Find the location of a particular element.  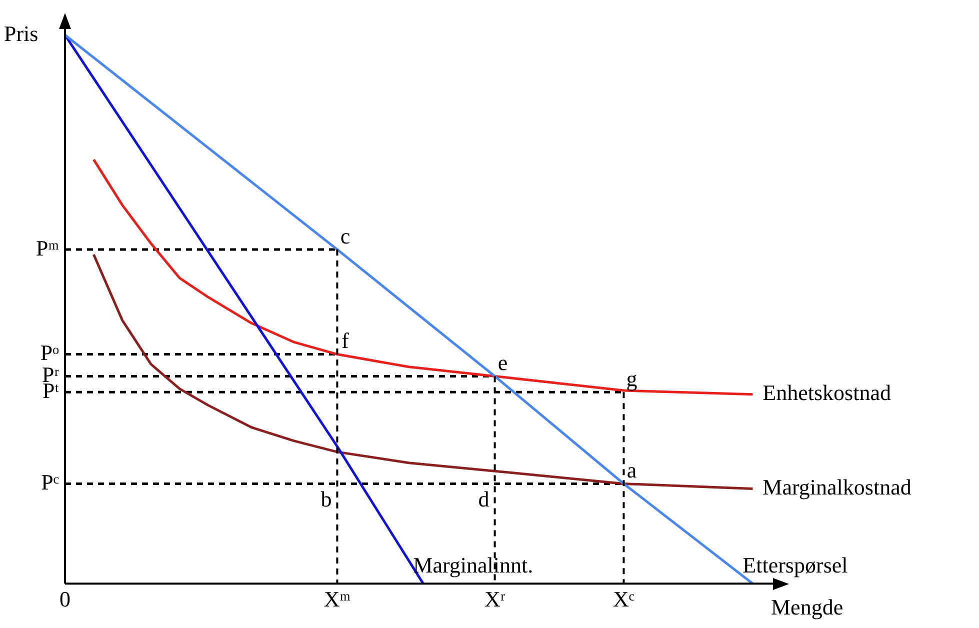

x-axis-title: Mengde is located at coordinates (807, 607).